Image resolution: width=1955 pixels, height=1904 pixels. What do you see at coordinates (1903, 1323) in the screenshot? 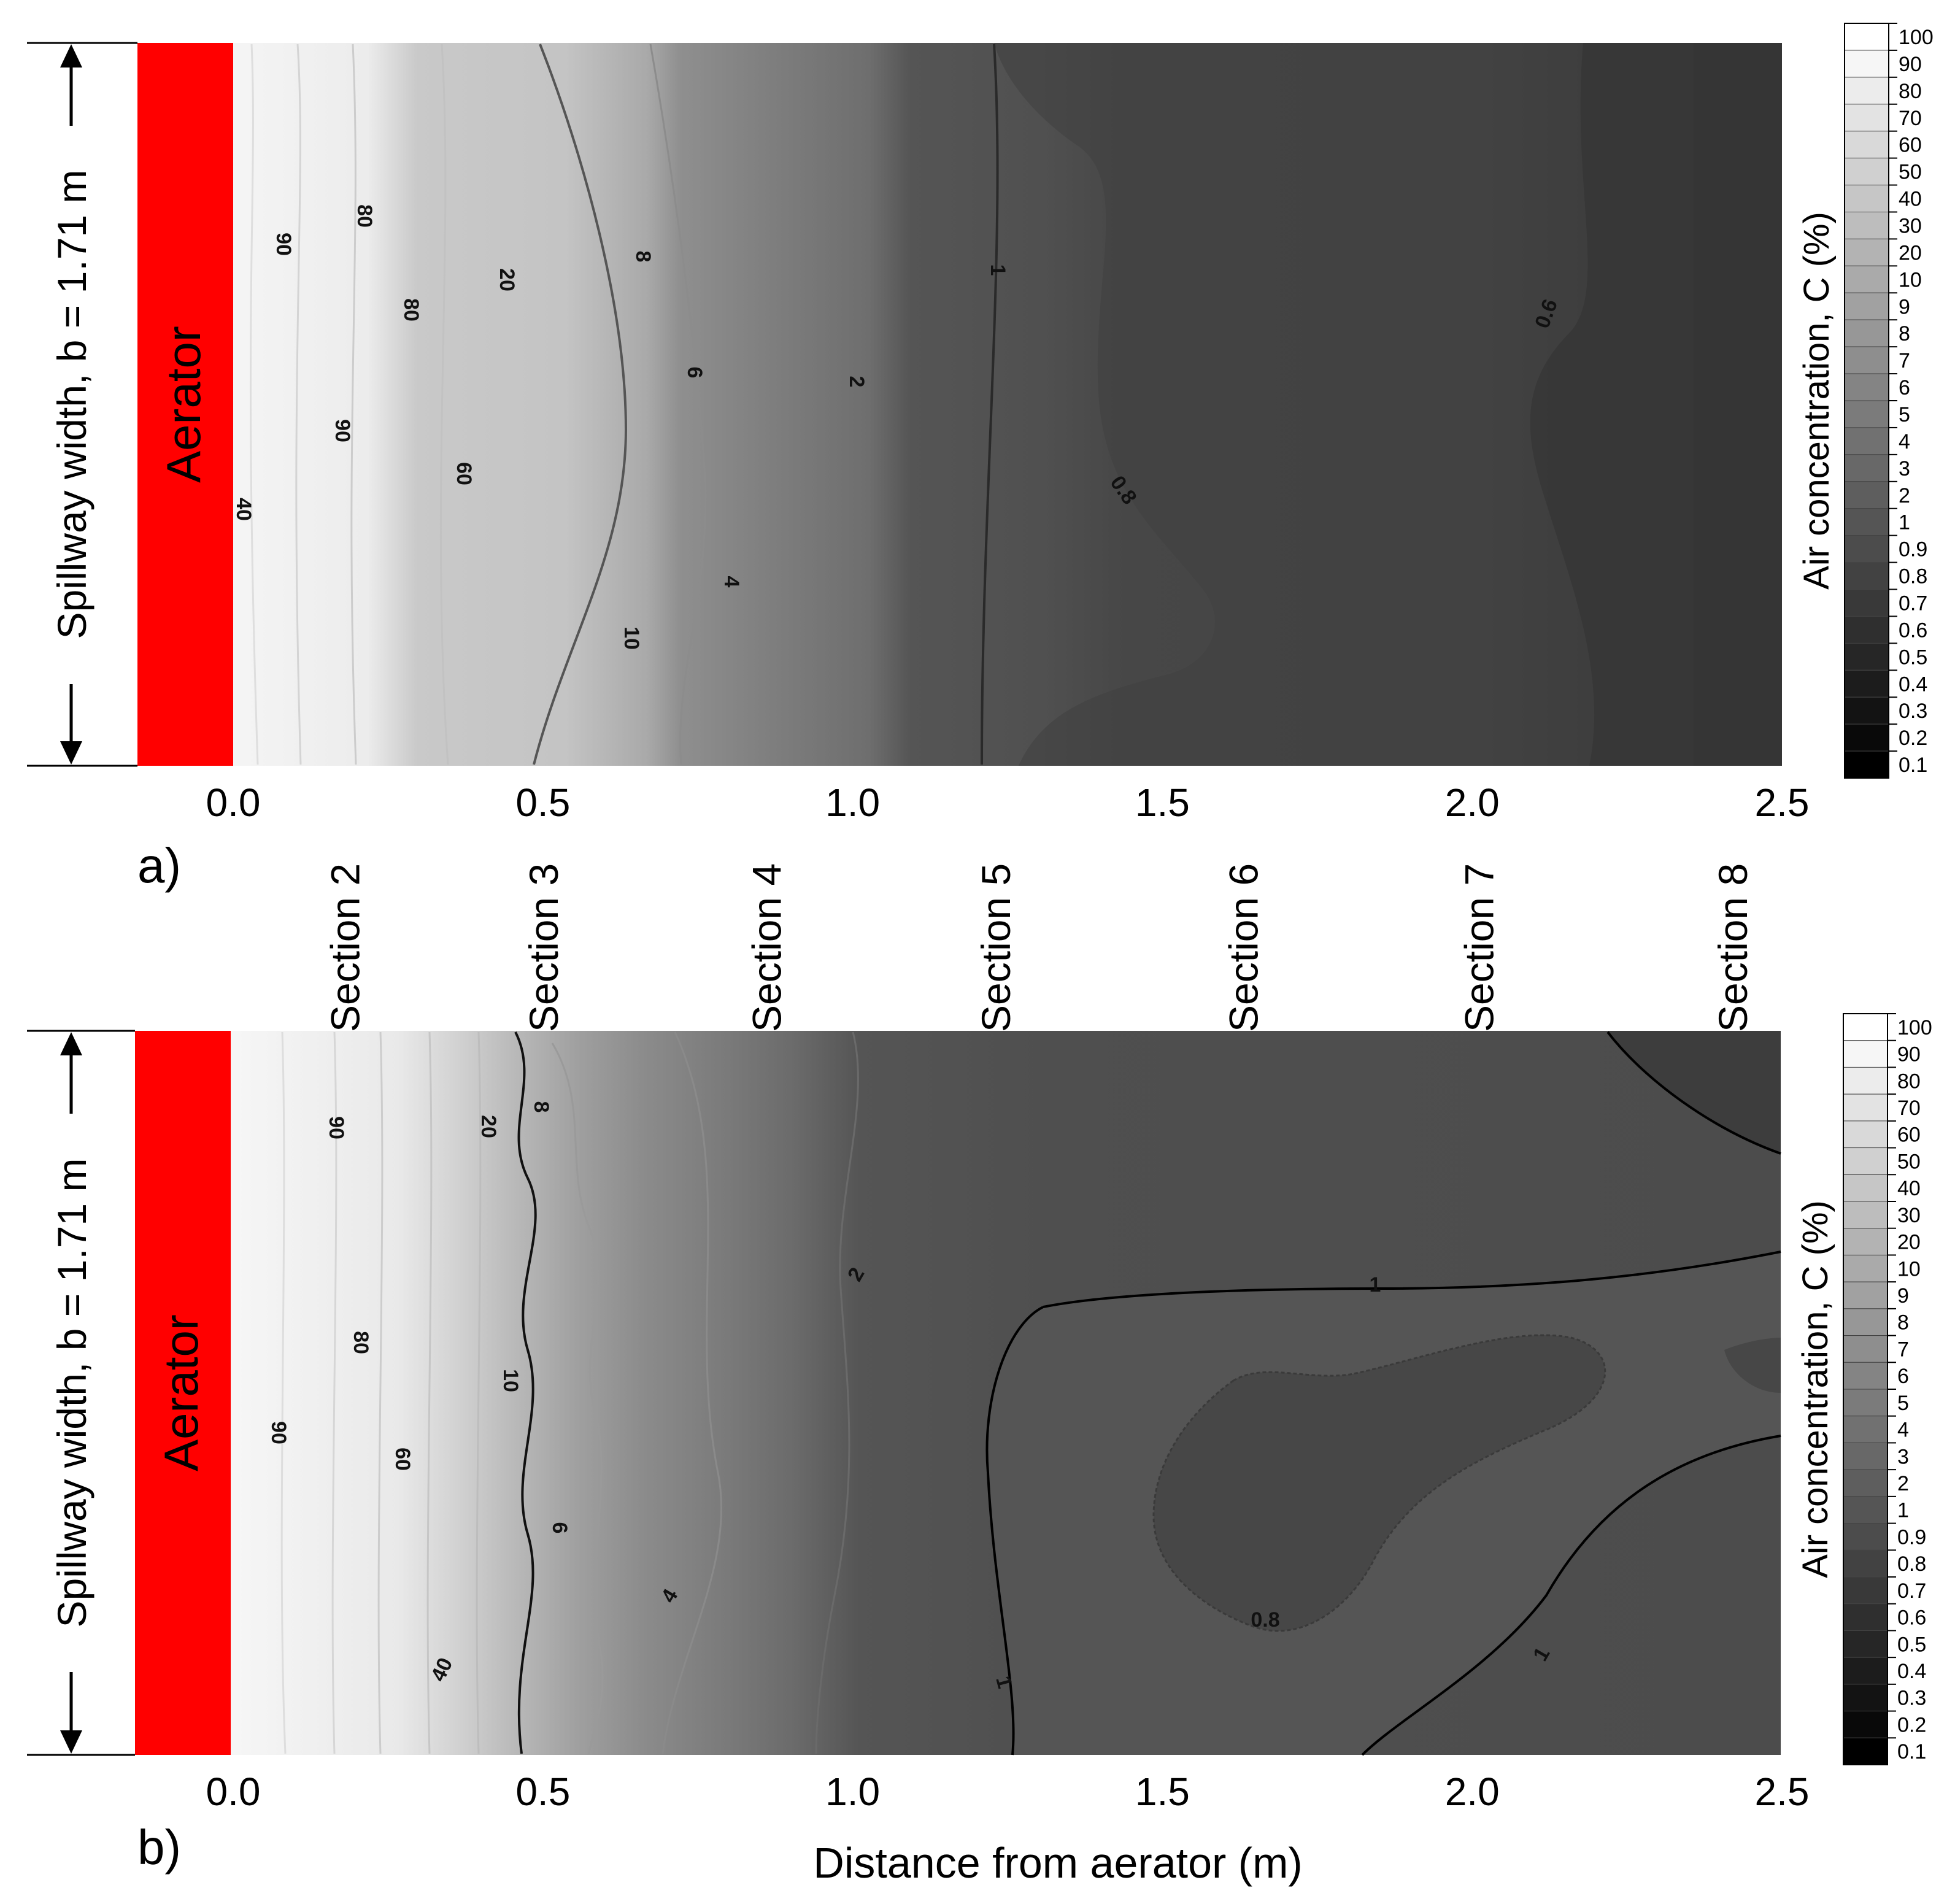
I see `colorbar-level-label: 8` at bounding box center [1903, 1323].